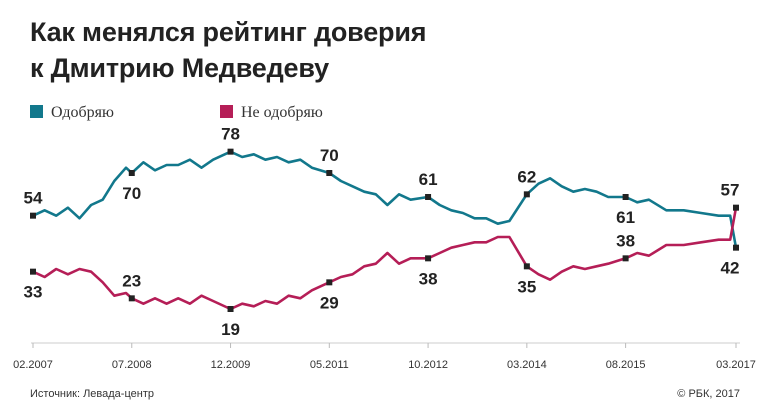  What do you see at coordinates (526, 176) in the screenshot?
I see `data-label: 62` at bounding box center [526, 176].